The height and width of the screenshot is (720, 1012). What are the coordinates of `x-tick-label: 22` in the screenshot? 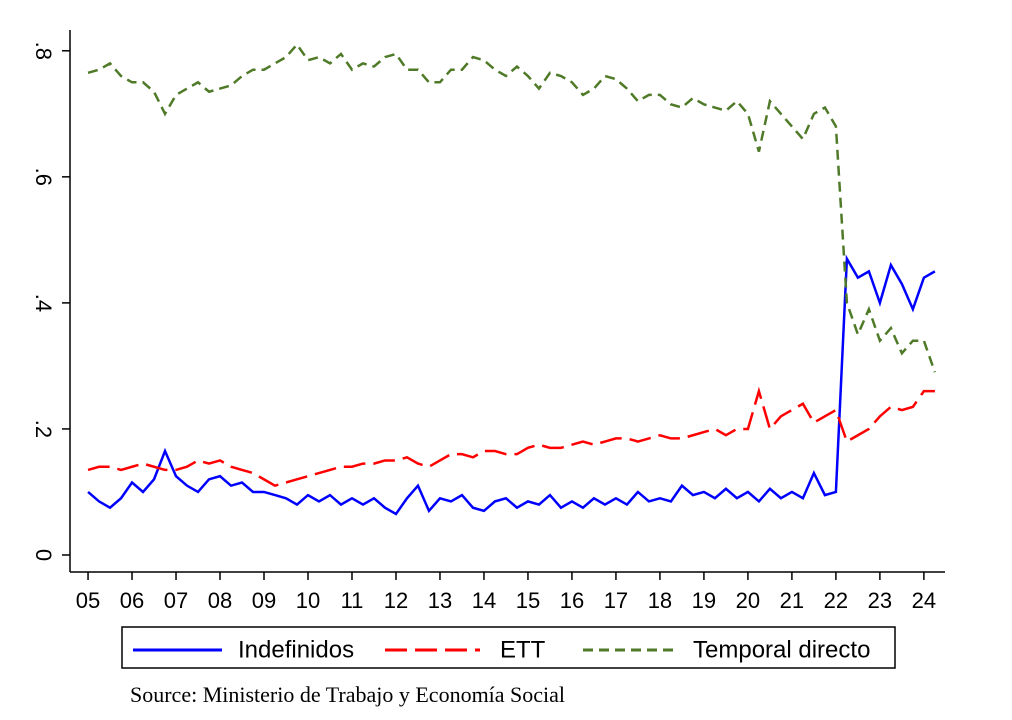 It's located at (836, 600).